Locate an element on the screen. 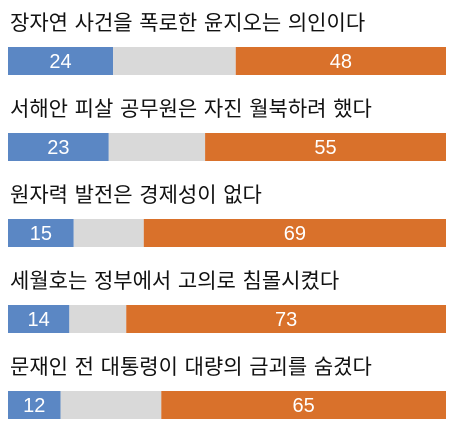 The height and width of the screenshot is (435, 457). chart-row: 서해안 피살 공무원은 자진 월북하려 했다 23 55 is located at coordinates (227, 129).